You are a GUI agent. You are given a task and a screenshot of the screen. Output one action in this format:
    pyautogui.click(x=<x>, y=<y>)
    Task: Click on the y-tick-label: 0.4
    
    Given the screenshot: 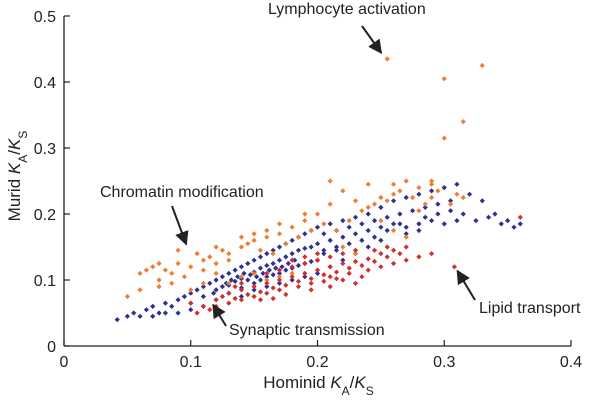 What is the action you would take?
    pyautogui.click(x=45, y=83)
    